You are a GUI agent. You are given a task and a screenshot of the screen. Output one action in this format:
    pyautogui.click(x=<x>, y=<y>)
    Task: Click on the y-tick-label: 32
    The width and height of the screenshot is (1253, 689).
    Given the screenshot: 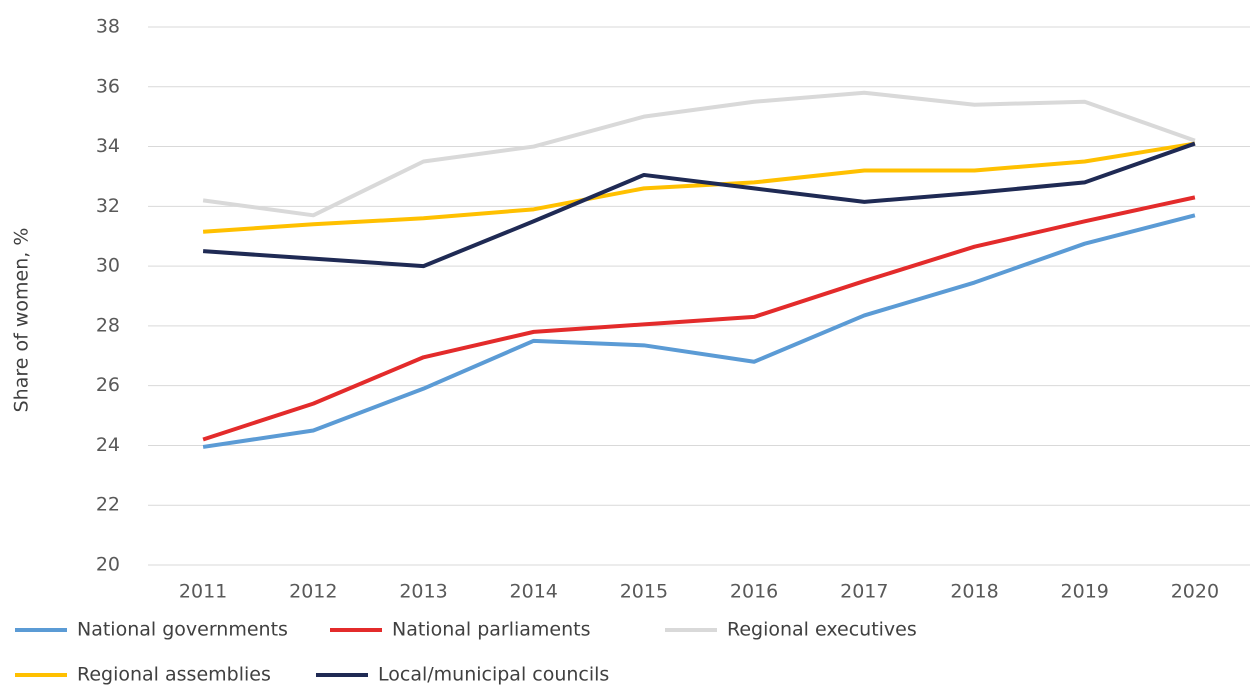 What is the action you would take?
    pyautogui.click(x=108, y=206)
    